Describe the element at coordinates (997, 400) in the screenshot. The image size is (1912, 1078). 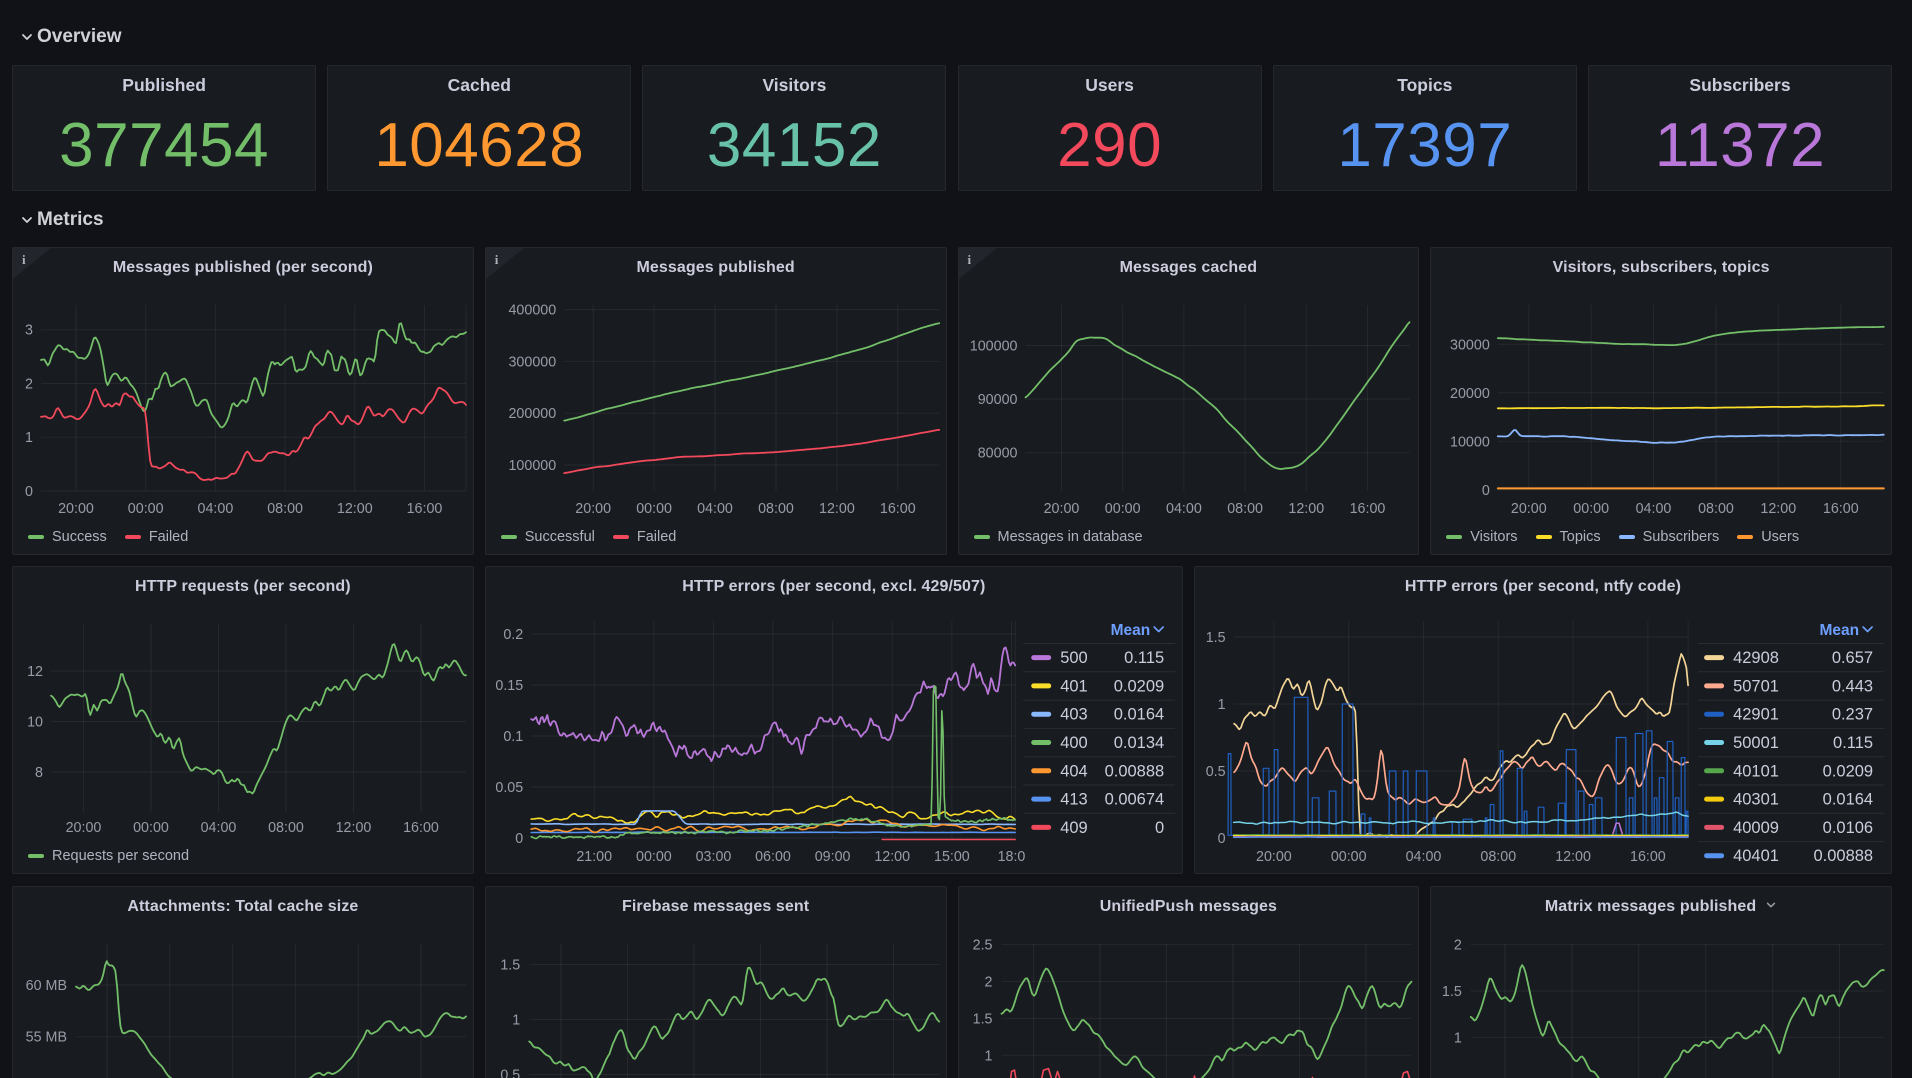
I see `svg-text: 90000` at that location.